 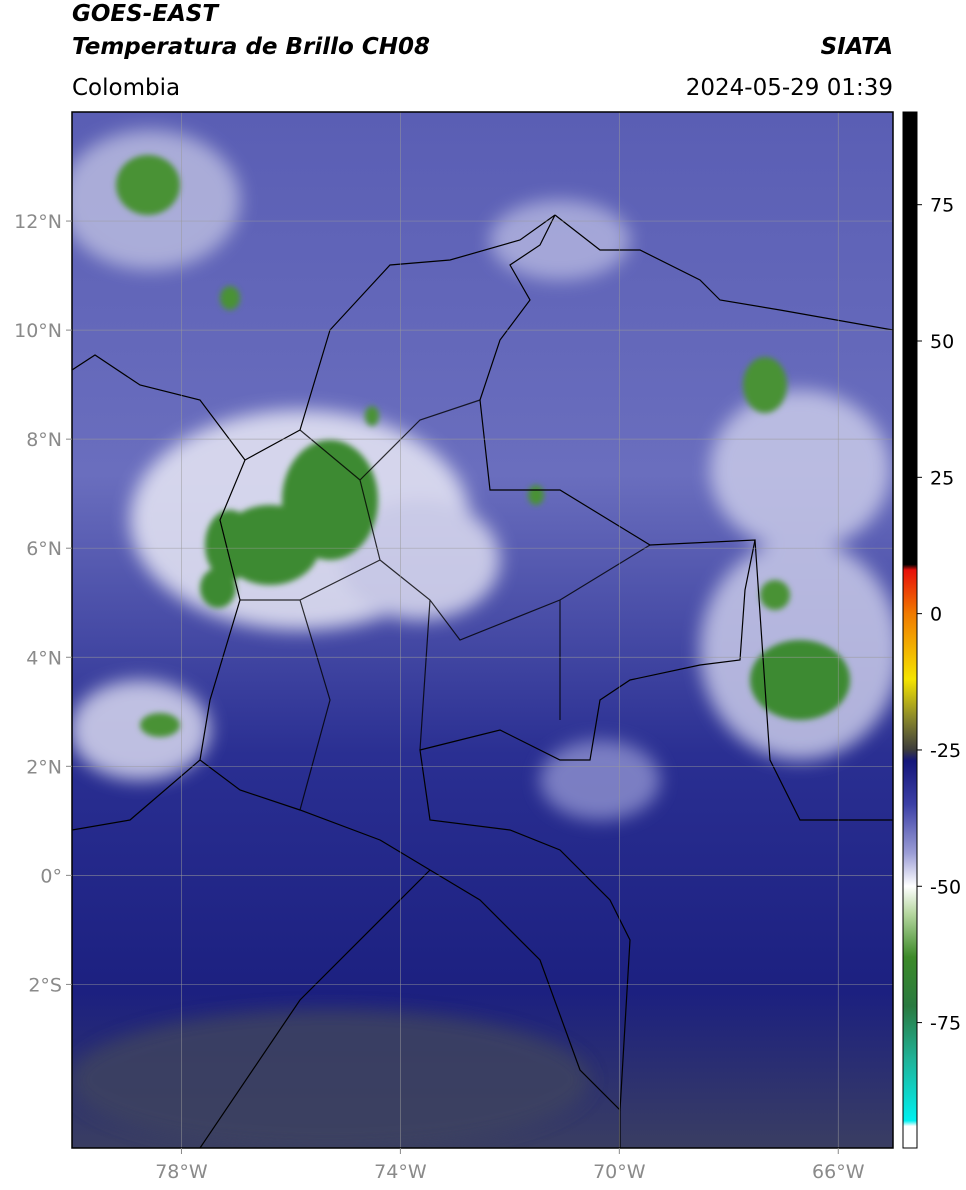 I want to click on x-tick-label: 78°W, so click(x=181, y=1172).